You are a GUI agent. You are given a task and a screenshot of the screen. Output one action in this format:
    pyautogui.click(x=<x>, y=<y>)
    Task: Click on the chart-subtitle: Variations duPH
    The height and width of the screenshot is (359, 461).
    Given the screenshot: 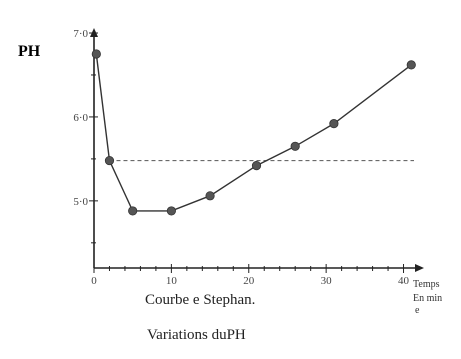 What is the action you would take?
    pyautogui.click(x=196, y=335)
    